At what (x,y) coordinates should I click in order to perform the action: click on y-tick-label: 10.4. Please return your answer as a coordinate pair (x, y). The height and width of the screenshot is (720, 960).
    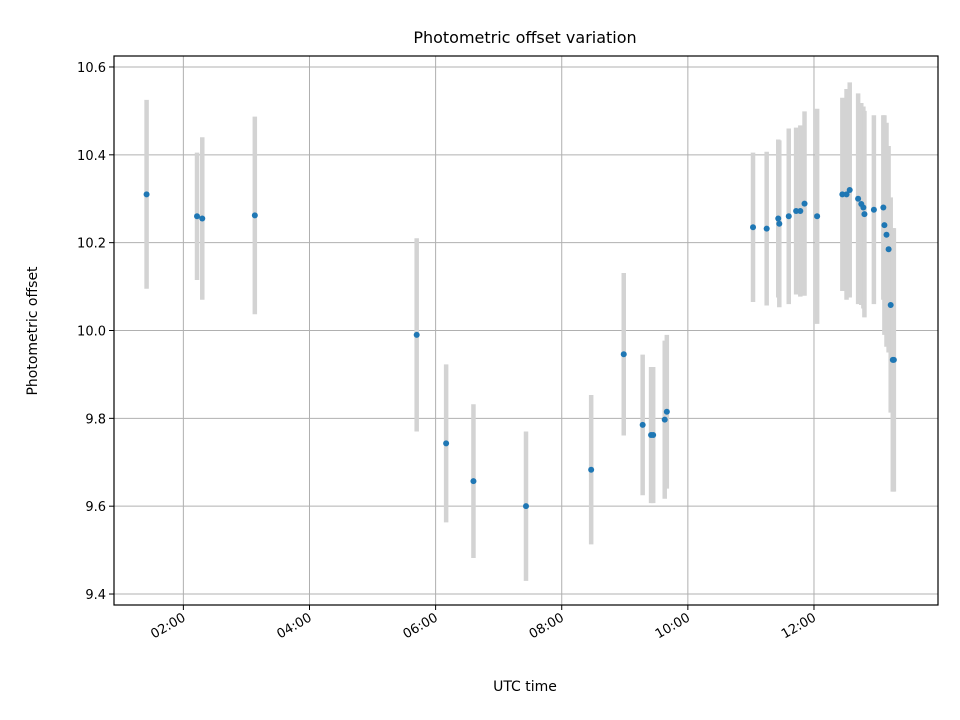
    Looking at the image, I should click on (91, 156).